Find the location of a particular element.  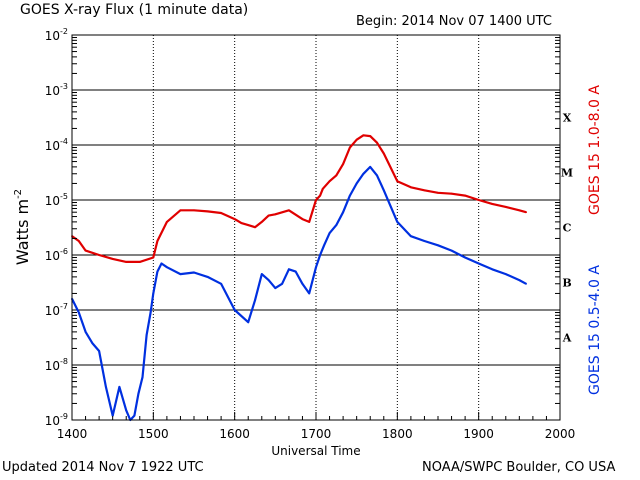

y-tick-exponent: -3 is located at coordinates (64, 86).